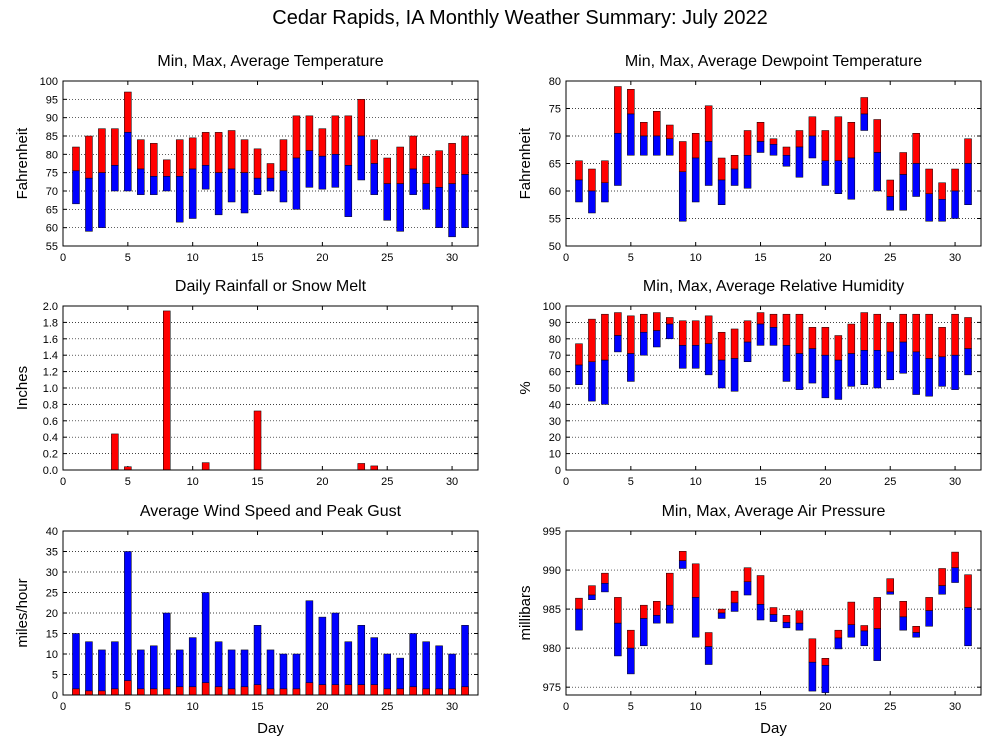  What do you see at coordinates (257, 258) in the screenshot?
I see `temperature-xtick-label: 15` at bounding box center [257, 258].